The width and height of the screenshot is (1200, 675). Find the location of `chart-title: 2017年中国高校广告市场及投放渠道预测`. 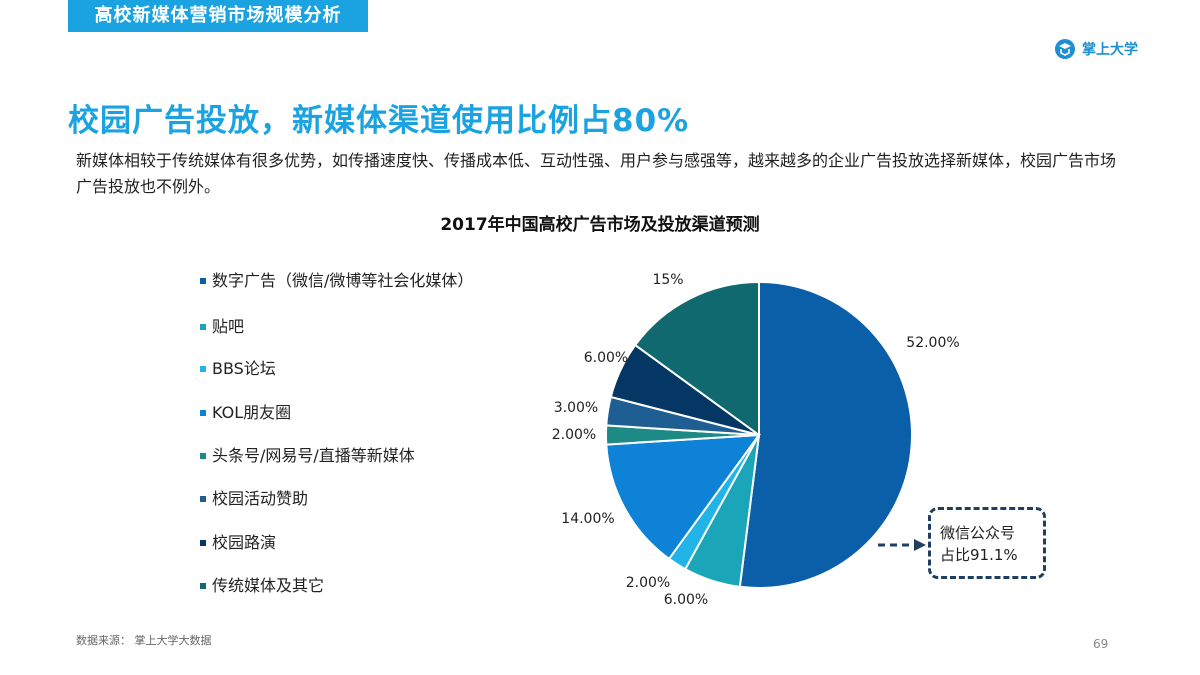

chart-title: 2017年中国高校广告市场及投放渠道预测 is located at coordinates (600, 225).